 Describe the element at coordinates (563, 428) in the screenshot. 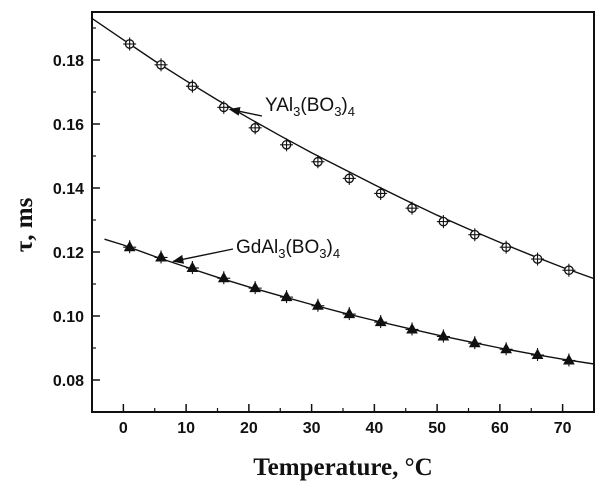

I see `x-tick-label: 70` at that location.